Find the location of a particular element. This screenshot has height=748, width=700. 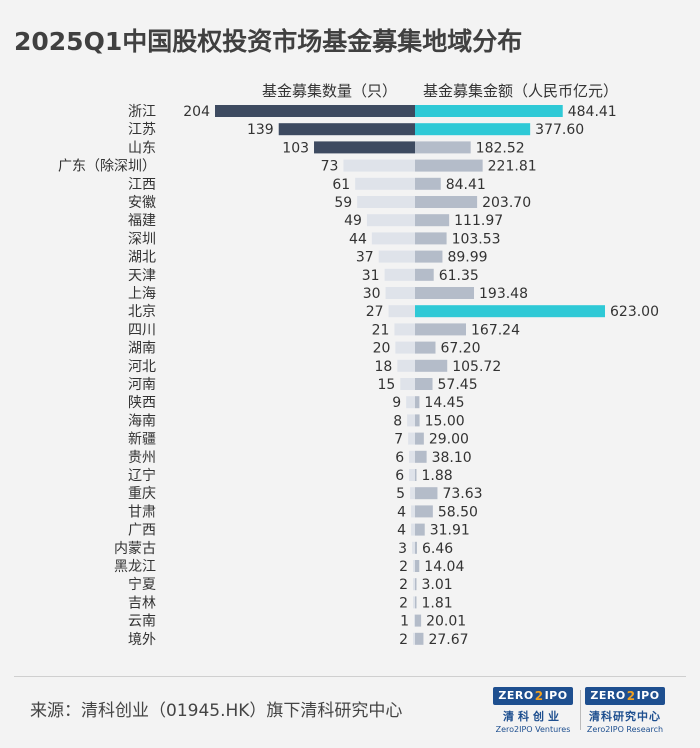

count-data-label: 8 is located at coordinates (397, 421).